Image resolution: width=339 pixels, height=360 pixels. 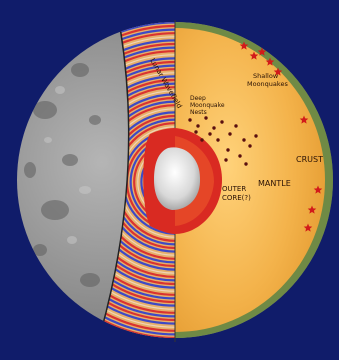 What do you see at coordinates (236, 198) in the screenshot?
I see `outer-core-label-2: CORE(?)` at bounding box center [236, 198].